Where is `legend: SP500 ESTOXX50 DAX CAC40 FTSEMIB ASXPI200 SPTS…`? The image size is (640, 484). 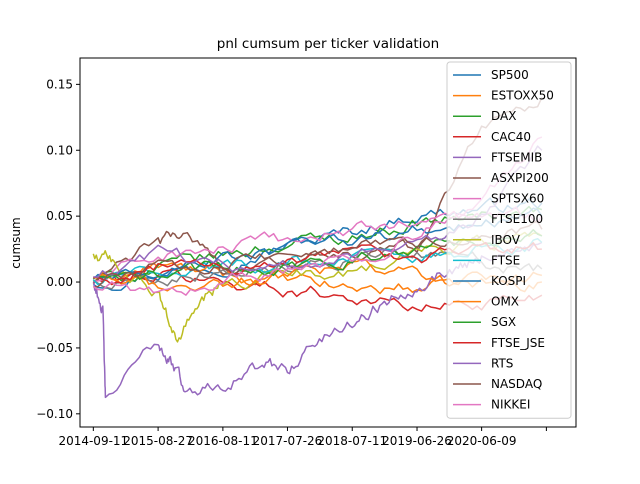
legend: SP500 ESTOXX50 DAX CAC40 FTSEMIB ASXPI200 SPTS… is located at coordinates (509, 240).